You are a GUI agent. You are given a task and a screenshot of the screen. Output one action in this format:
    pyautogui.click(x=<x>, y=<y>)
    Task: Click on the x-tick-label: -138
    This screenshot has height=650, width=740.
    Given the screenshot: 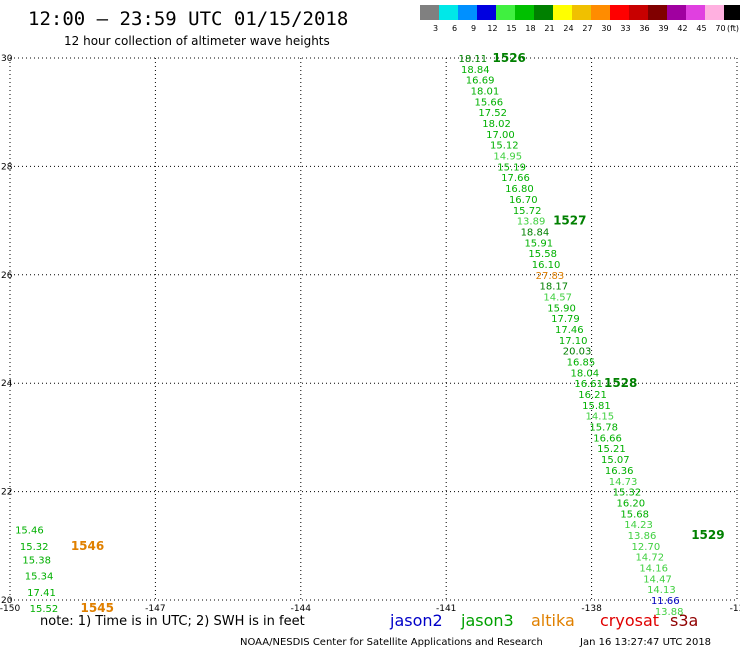 What is the action you would take?
    pyautogui.click(x=591, y=609)
    